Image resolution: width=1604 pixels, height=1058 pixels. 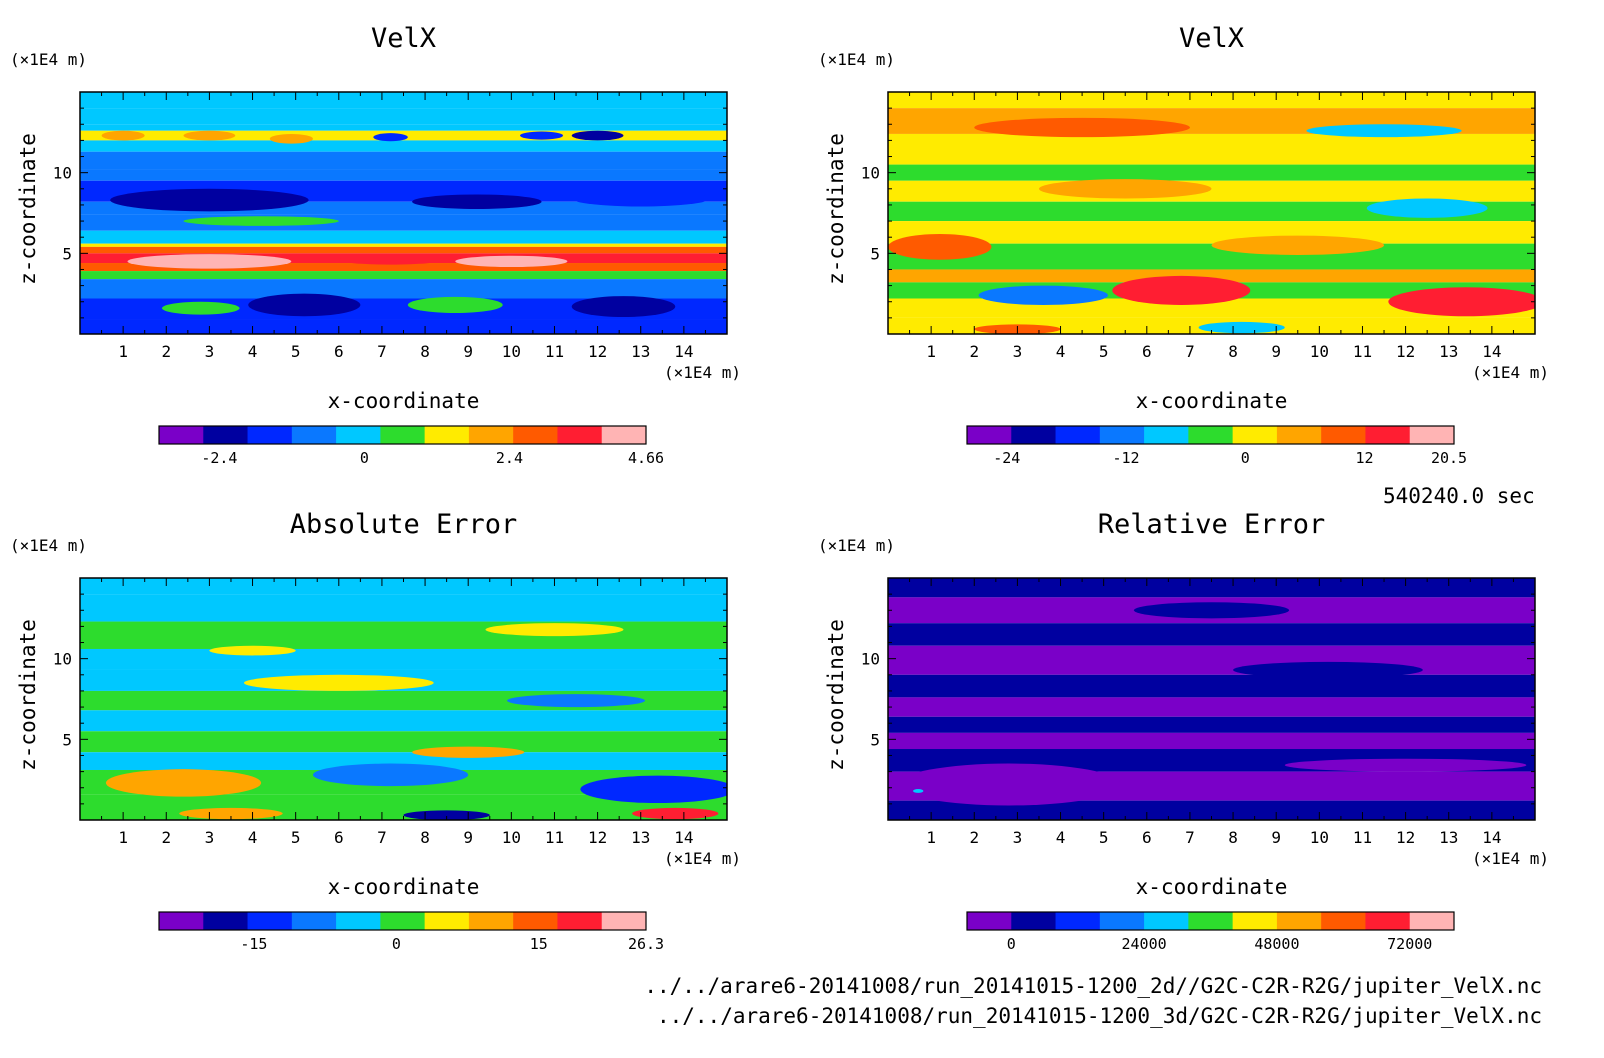 What do you see at coordinates (539, 944) in the screenshot?
I see `colorbar-label: 15` at bounding box center [539, 944].